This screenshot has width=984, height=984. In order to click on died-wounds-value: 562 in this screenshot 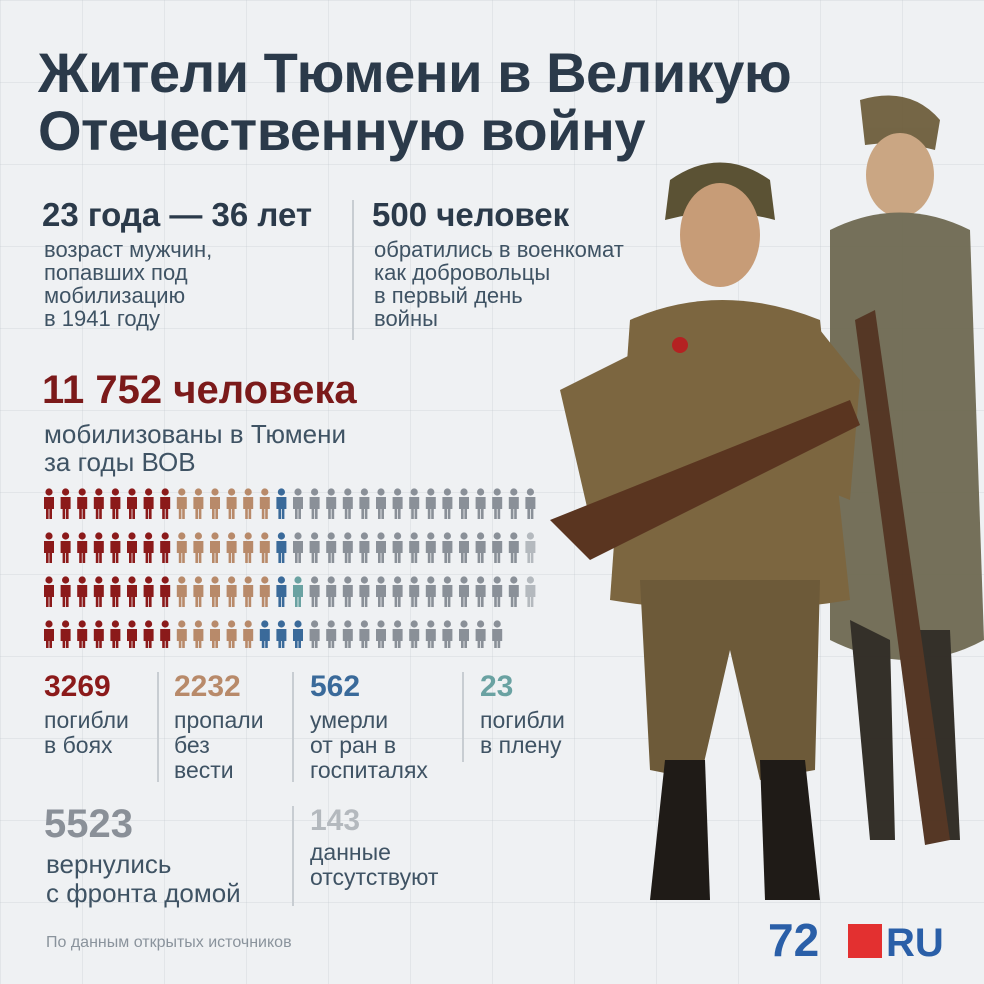, I will do `click(335, 686)`.